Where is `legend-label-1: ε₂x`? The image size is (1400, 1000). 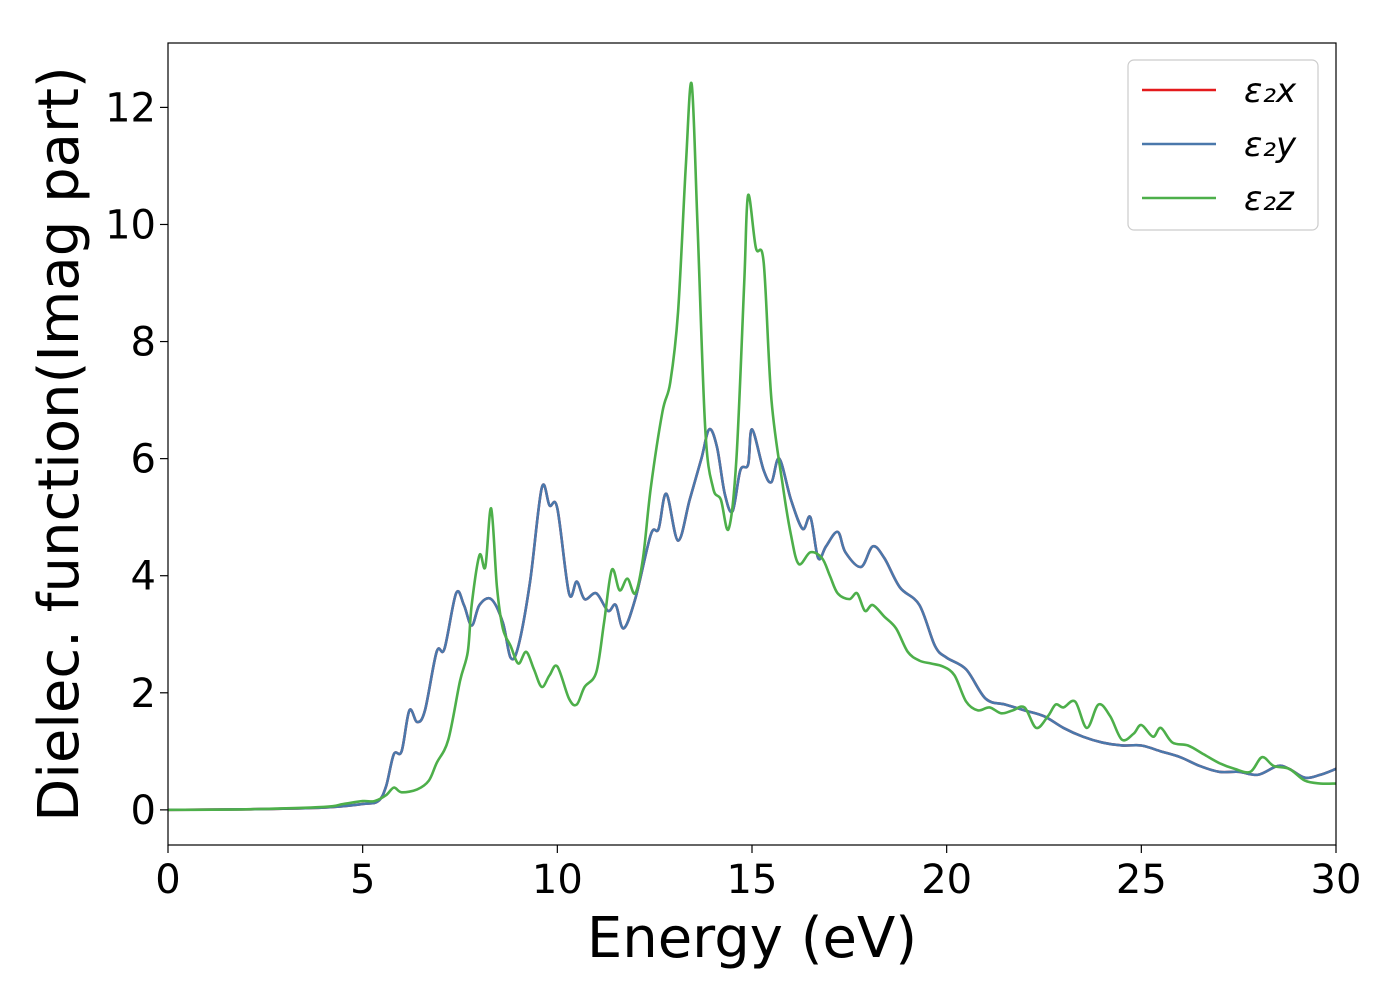
legend-label-1: ε₂x is located at coordinates (1270, 91).